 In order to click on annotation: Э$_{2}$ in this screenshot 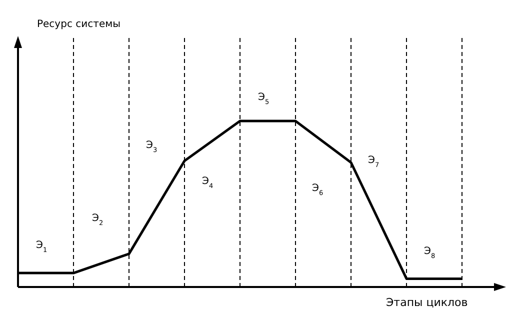, I will do `click(98, 220)`.